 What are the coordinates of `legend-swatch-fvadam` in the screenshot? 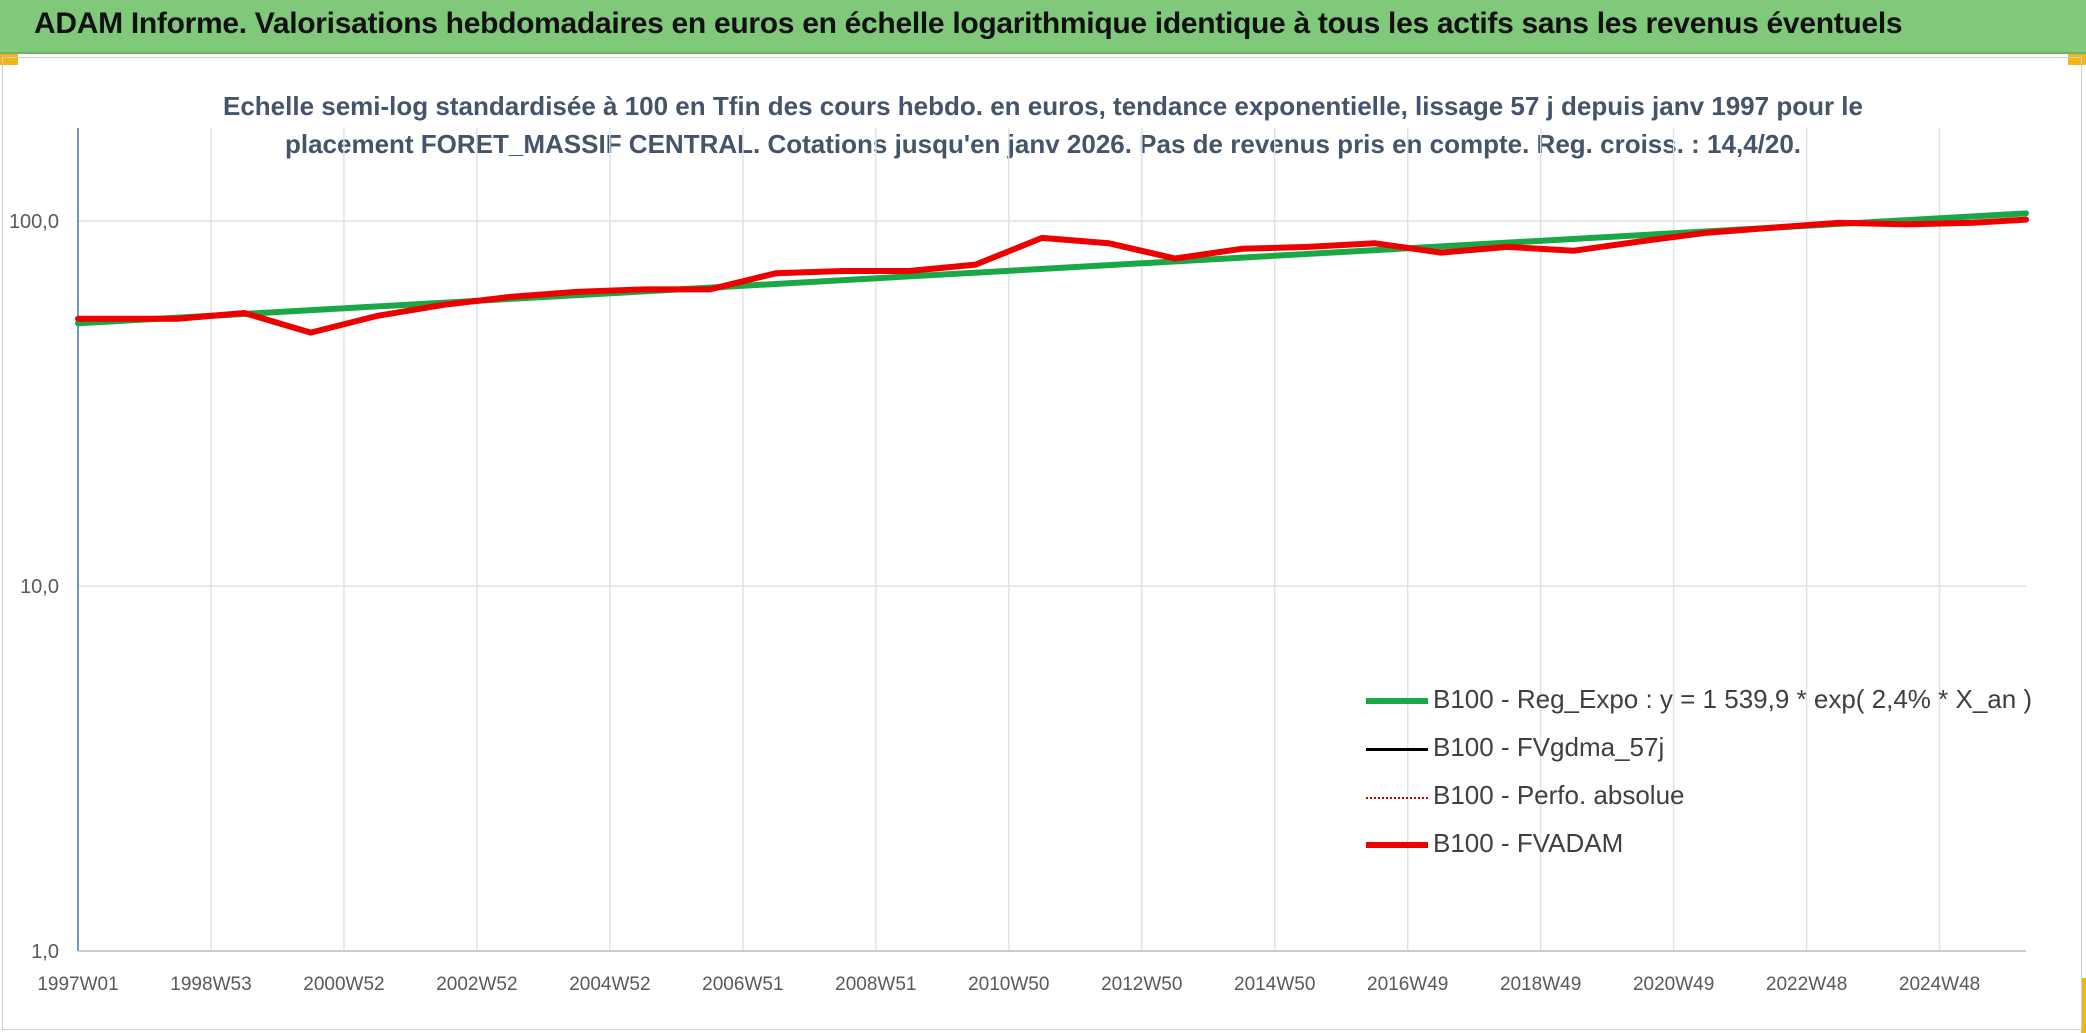 It's located at (1397, 845).